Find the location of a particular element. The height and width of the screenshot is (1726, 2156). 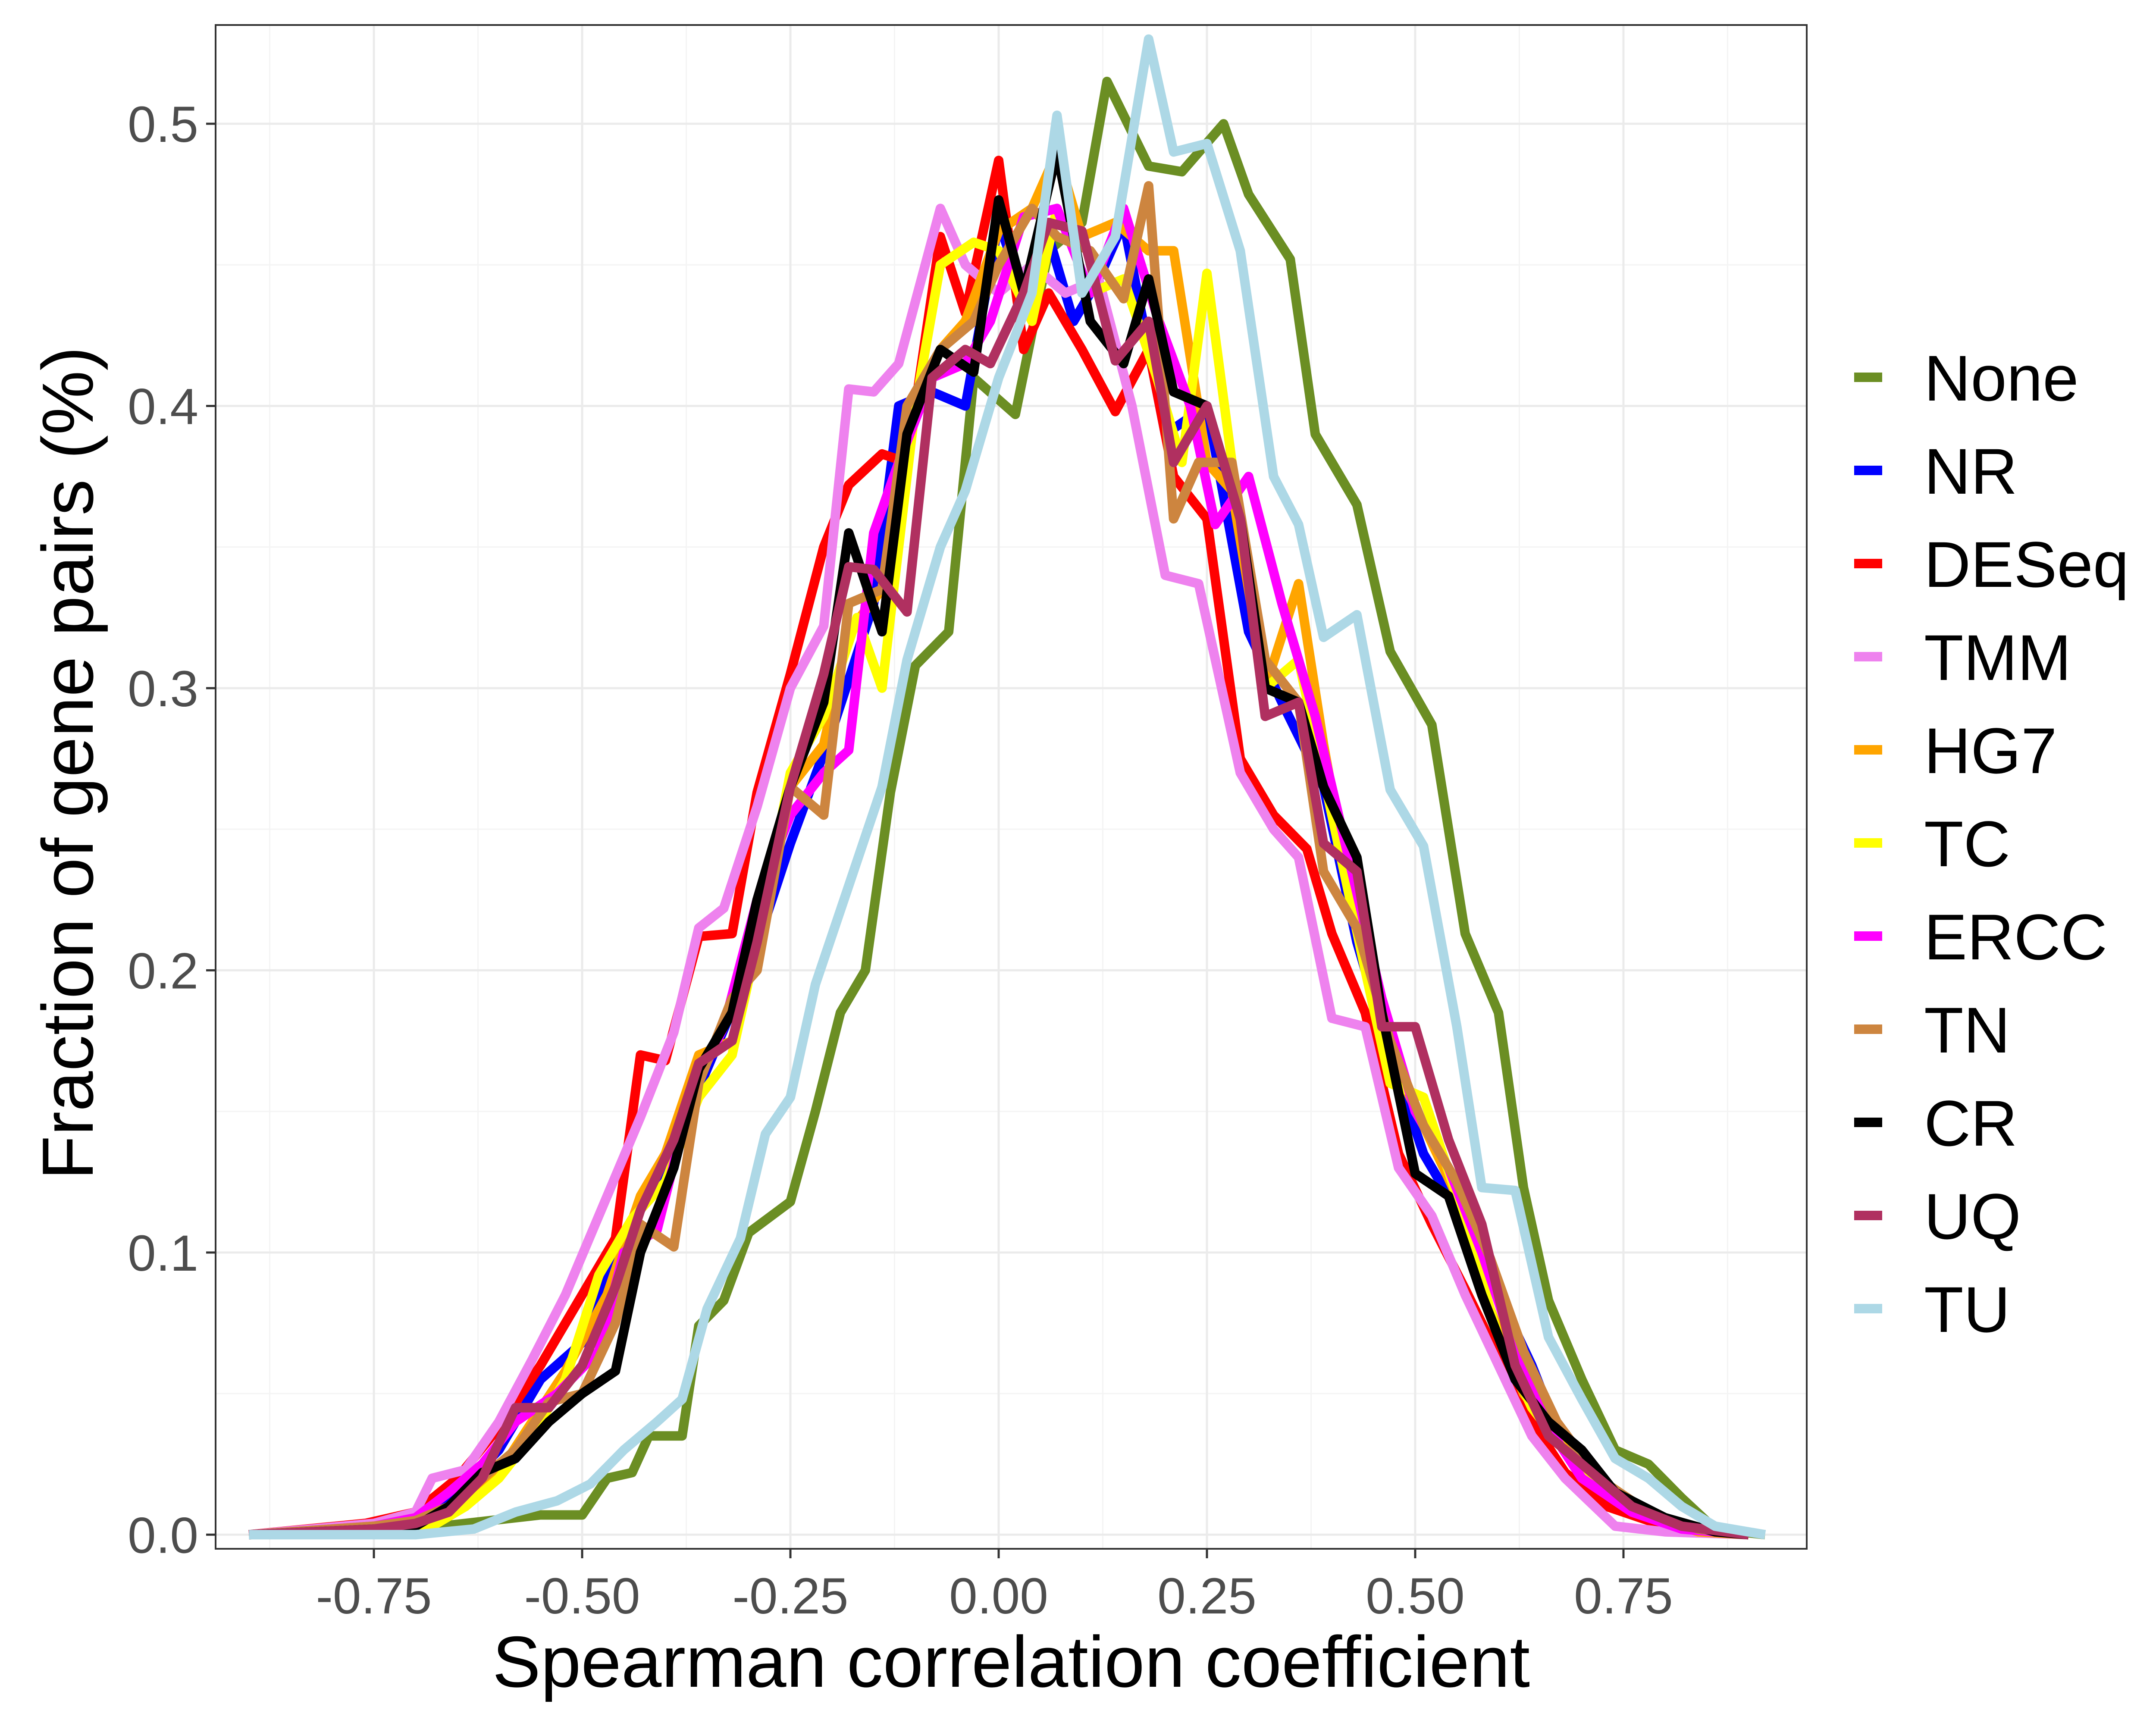

legend-label-none: None is located at coordinates (2001, 378).